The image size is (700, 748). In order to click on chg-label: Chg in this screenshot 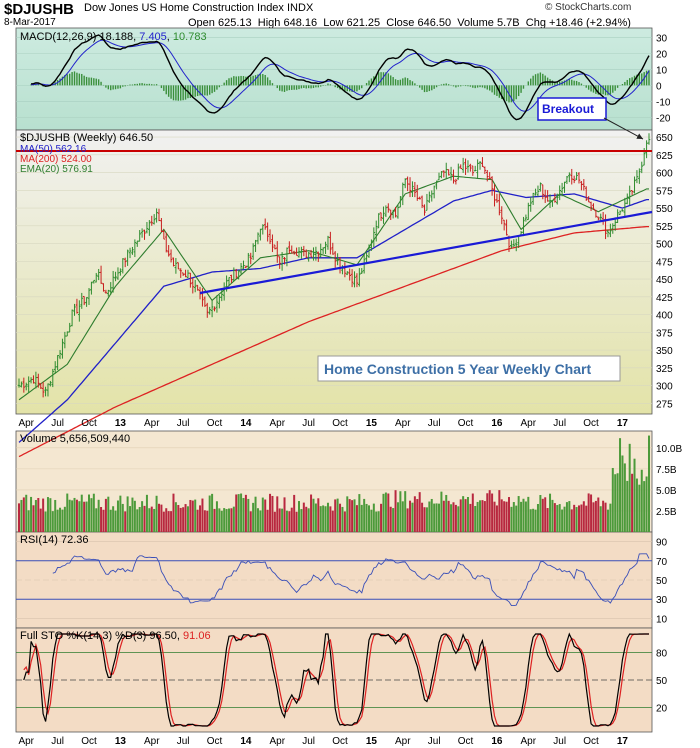, I will do `click(535, 23)`.